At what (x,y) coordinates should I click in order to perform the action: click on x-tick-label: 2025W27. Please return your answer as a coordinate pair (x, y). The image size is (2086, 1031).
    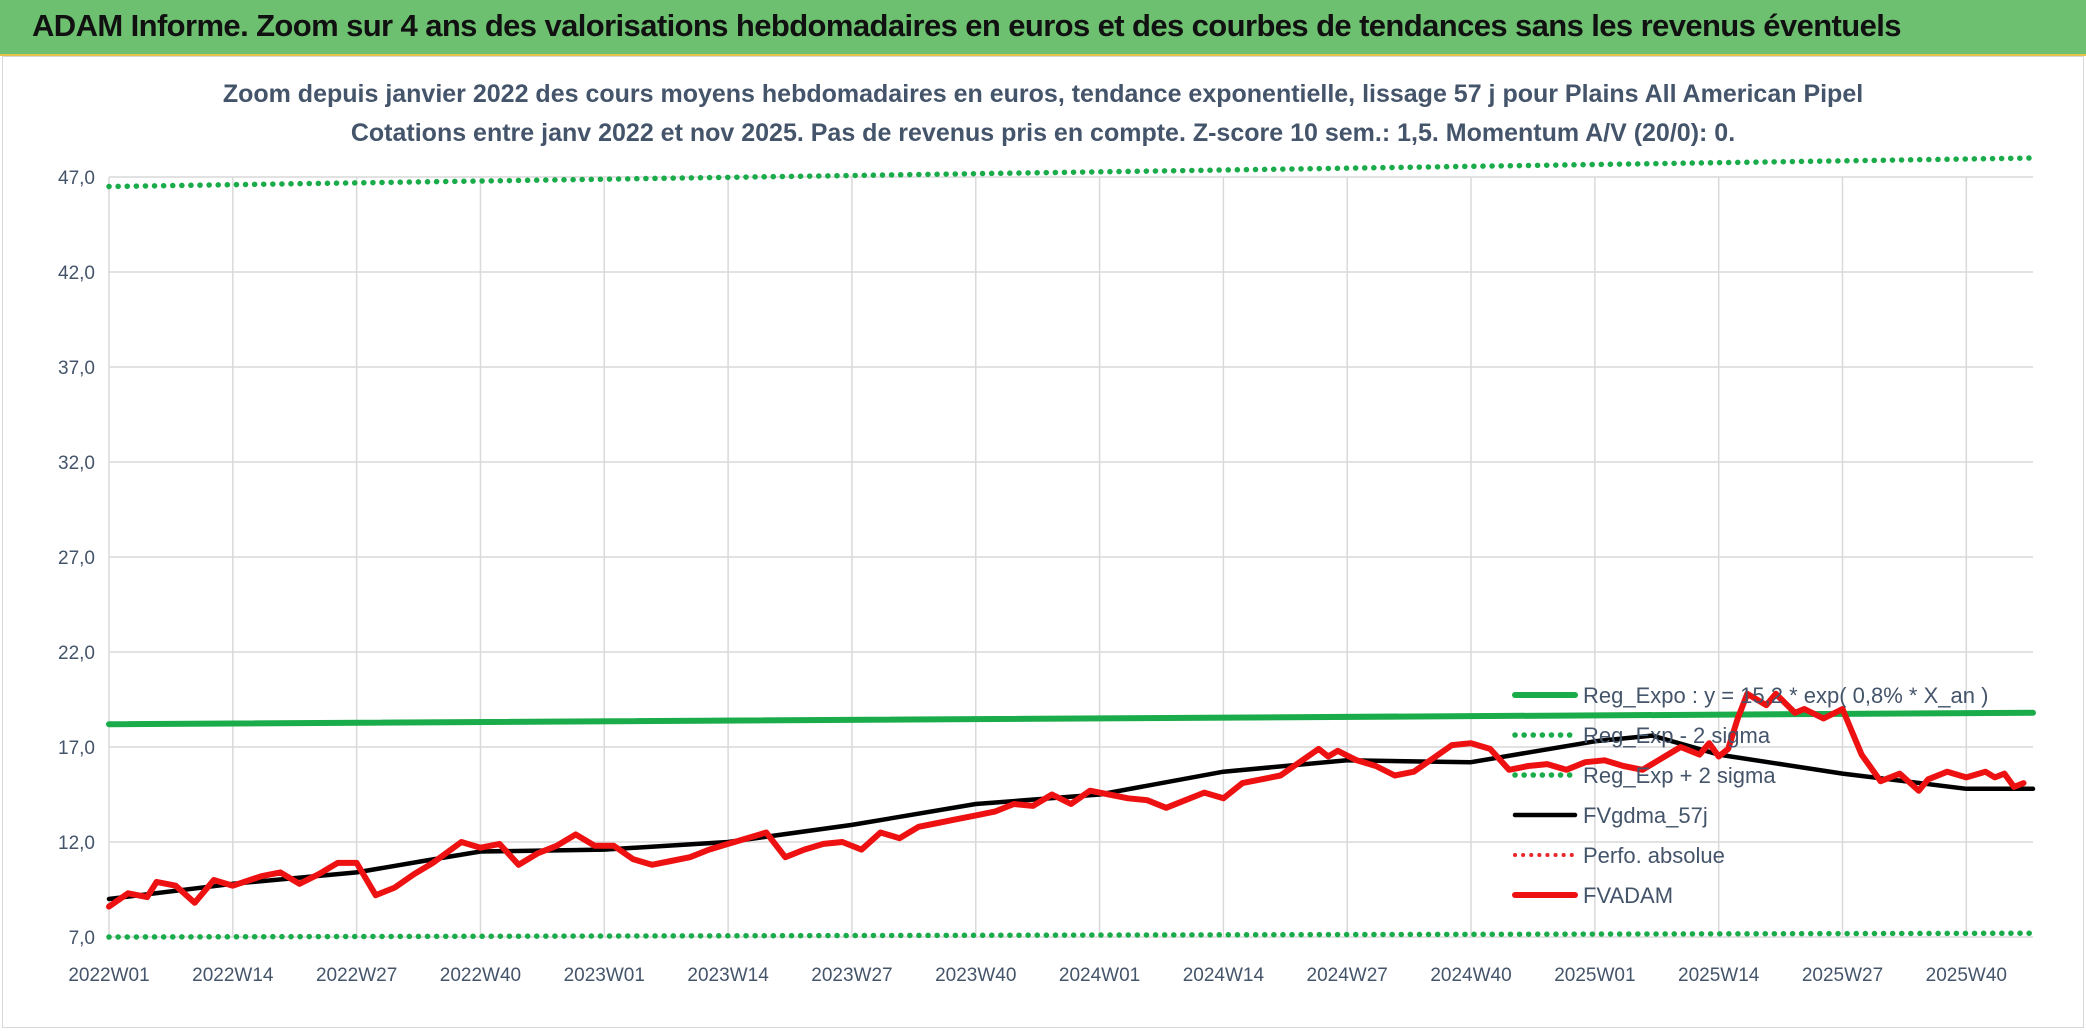
    Looking at the image, I should click on (1842, 975).